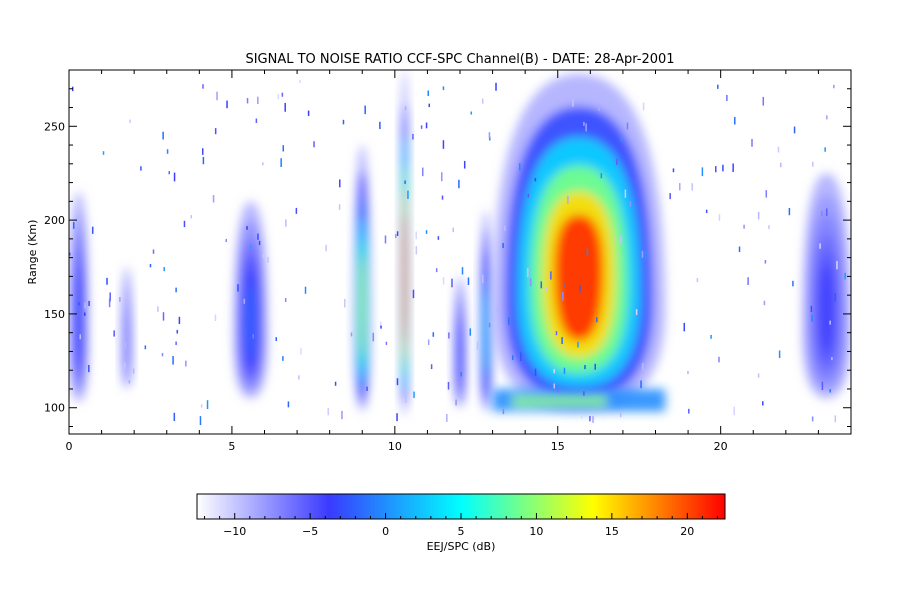 The height and width of the screenshot is (600, 900). I want to click on colorbar-tick-label: 0, so click(385, 531).